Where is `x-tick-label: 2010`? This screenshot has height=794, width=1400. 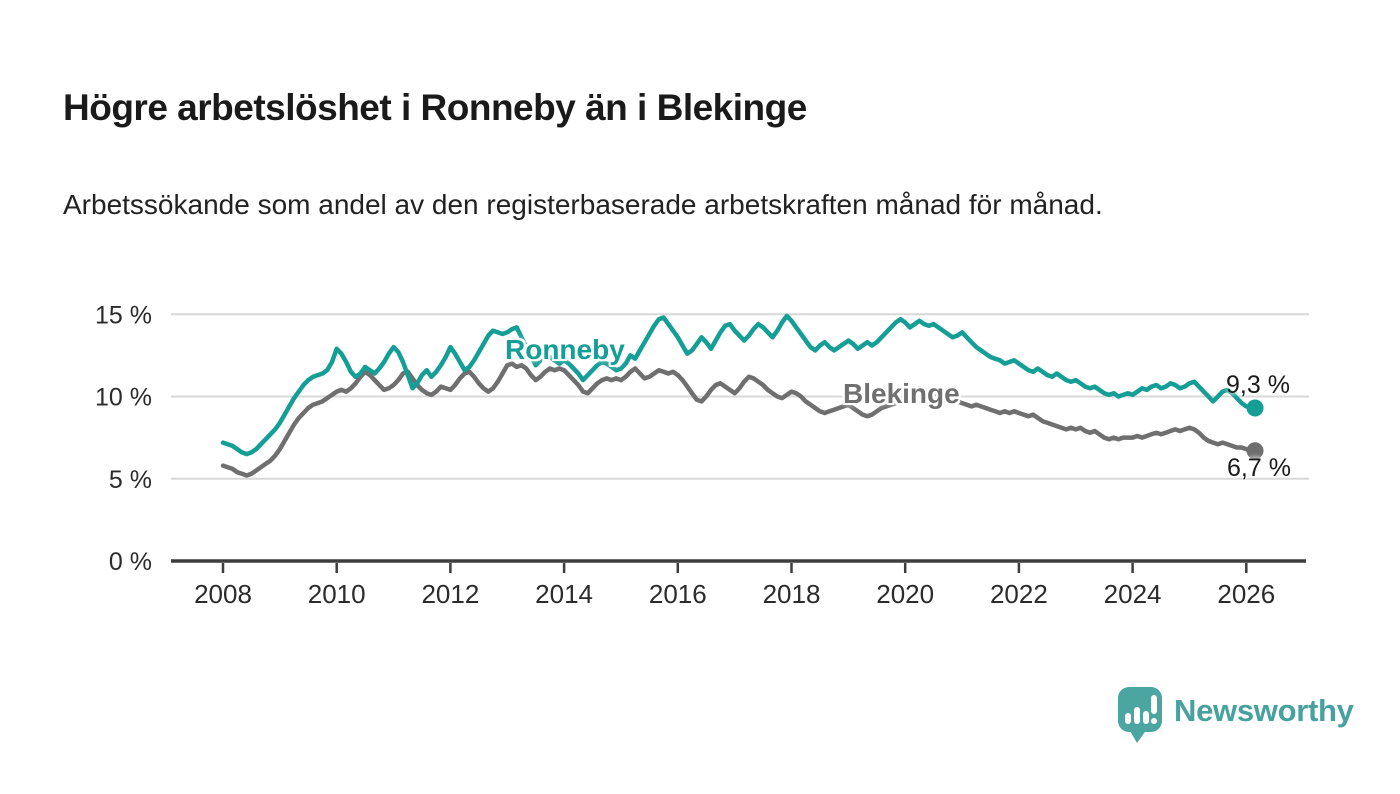
x-tick-label: 2010 is located at coordinates (337, 594).